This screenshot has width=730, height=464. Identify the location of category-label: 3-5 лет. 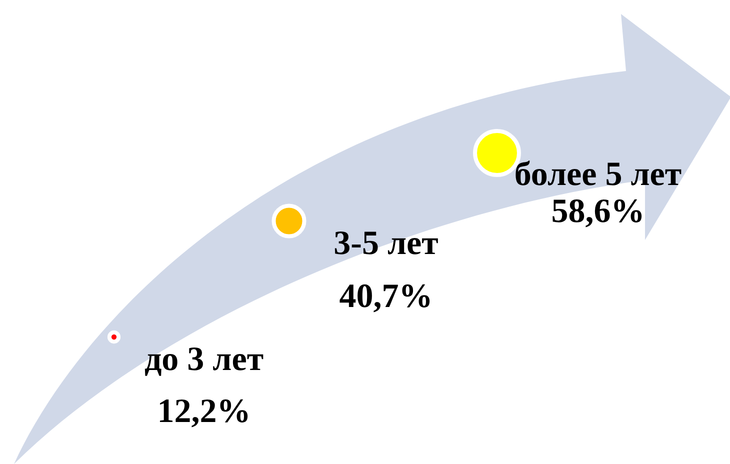
(386, 243).